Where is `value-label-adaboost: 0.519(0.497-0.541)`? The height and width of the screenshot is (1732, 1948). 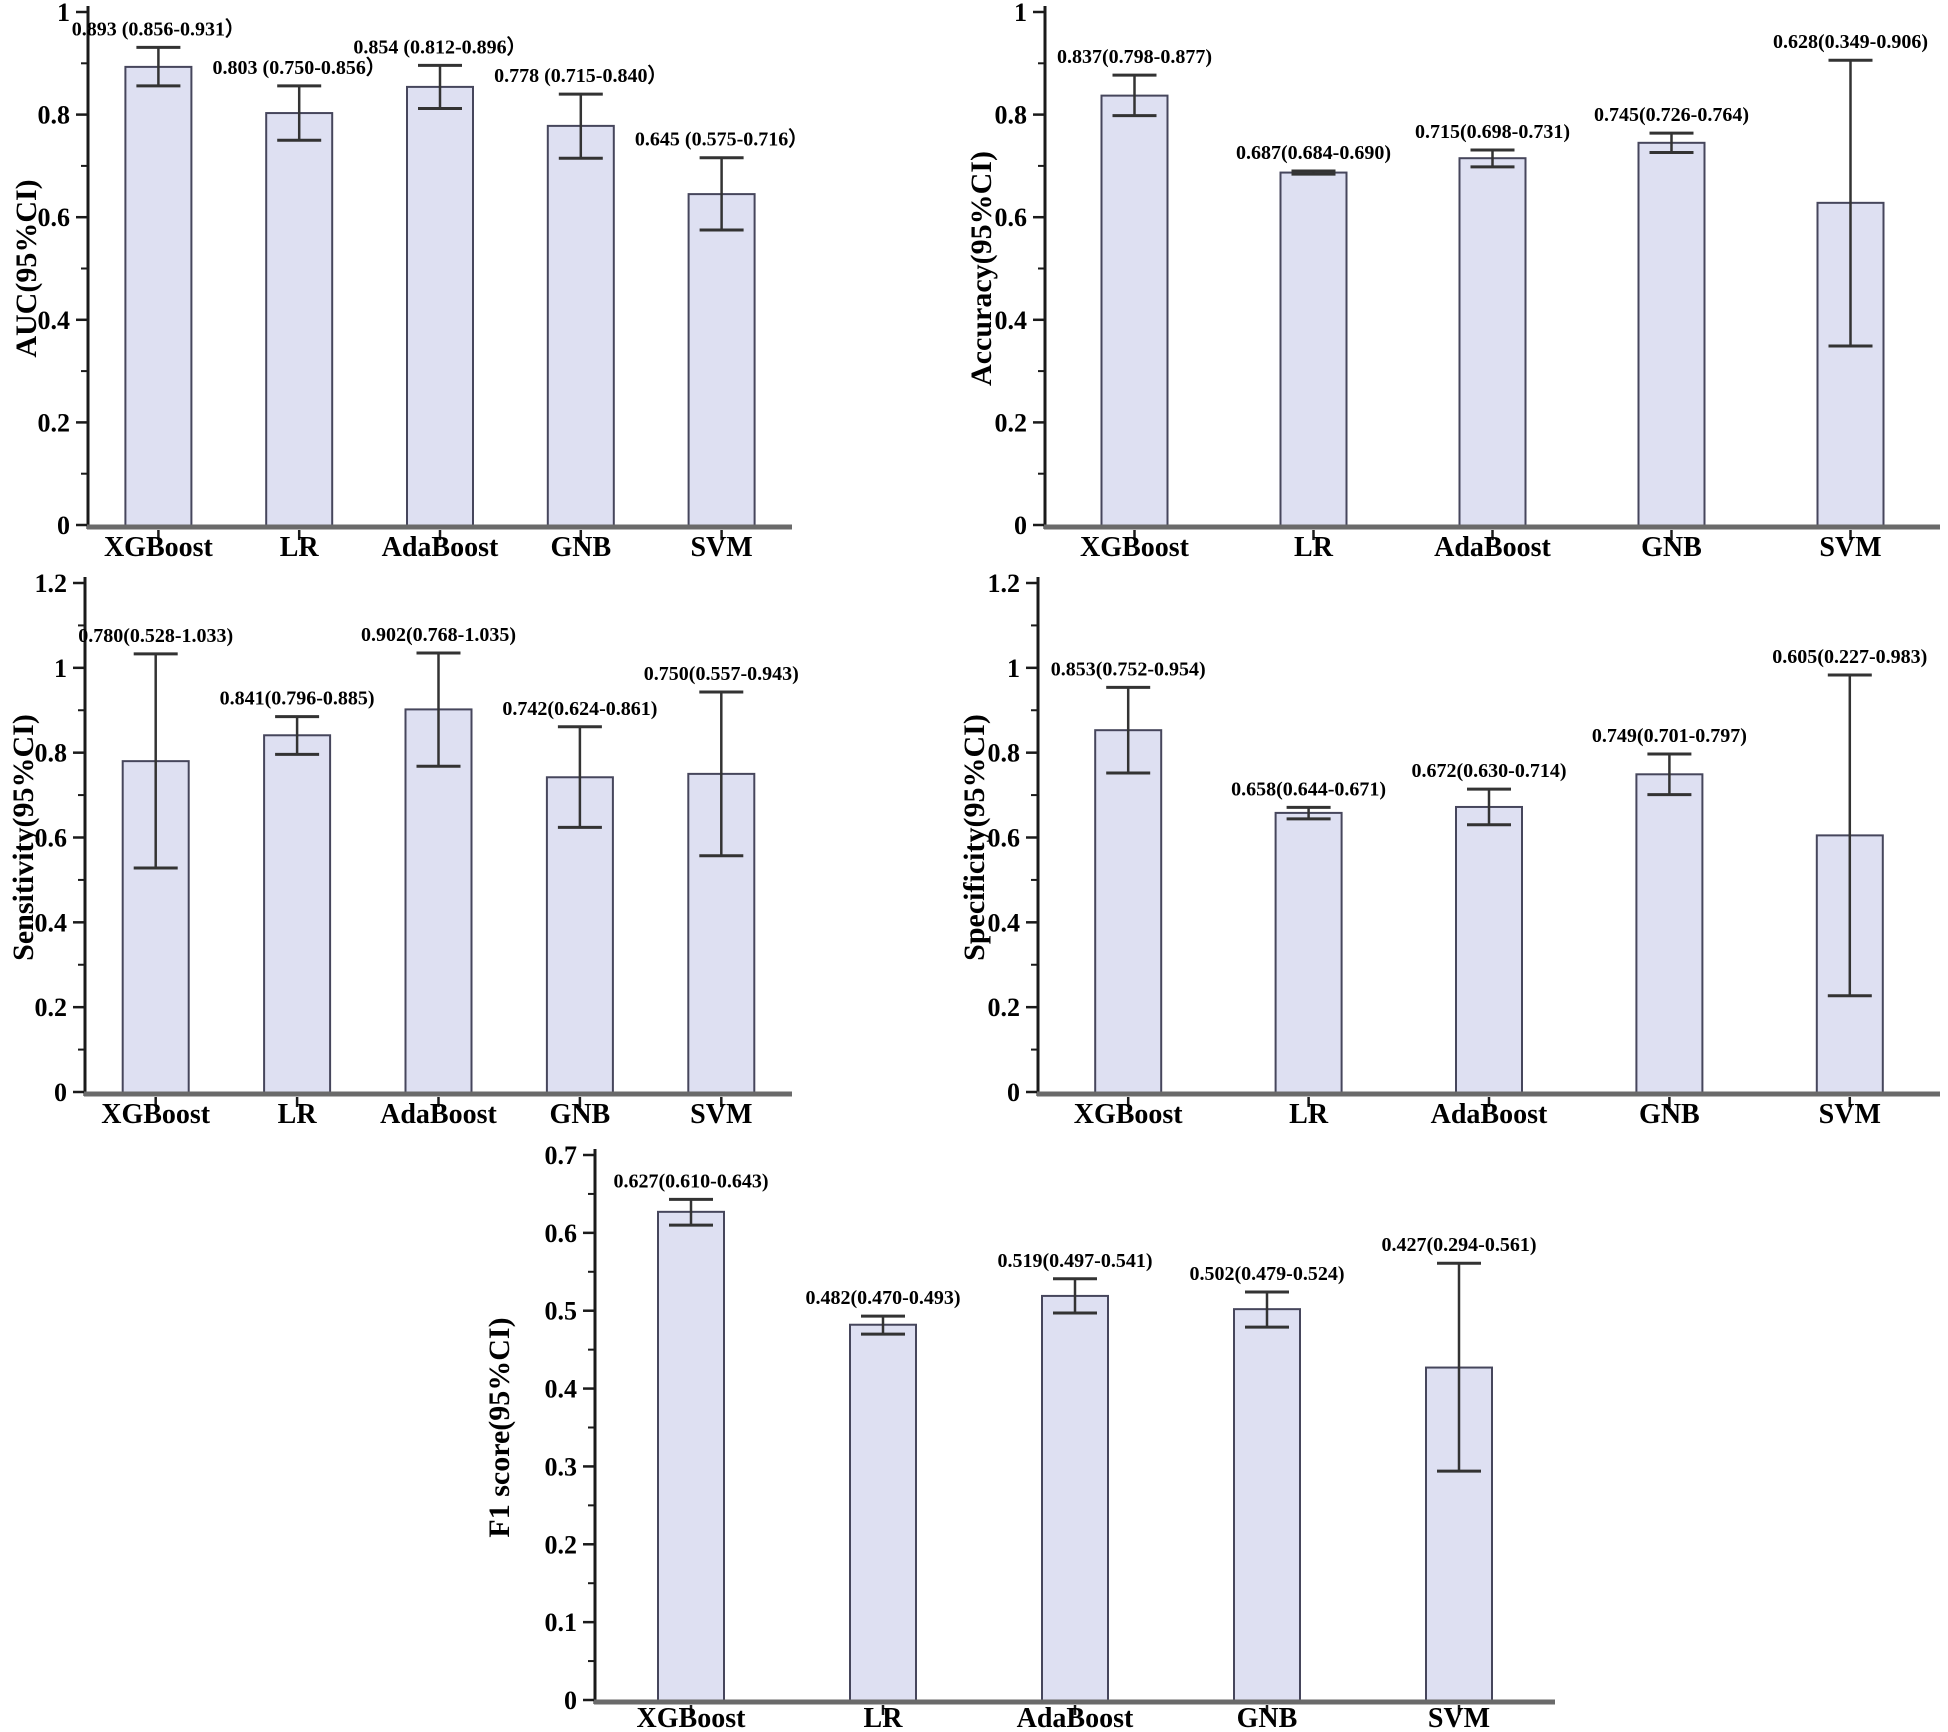
value-label-adaboost: 0.519(0.497-0.541) is located at coordinates (1075, 1261).